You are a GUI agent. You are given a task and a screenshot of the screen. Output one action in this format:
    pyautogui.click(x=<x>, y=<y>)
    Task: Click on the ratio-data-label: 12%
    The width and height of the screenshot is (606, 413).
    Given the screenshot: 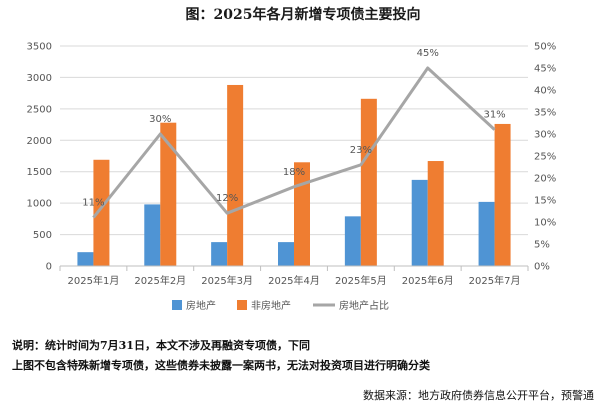 What is the action you would take?
    pyautogui.click(x=227, y=198)
    